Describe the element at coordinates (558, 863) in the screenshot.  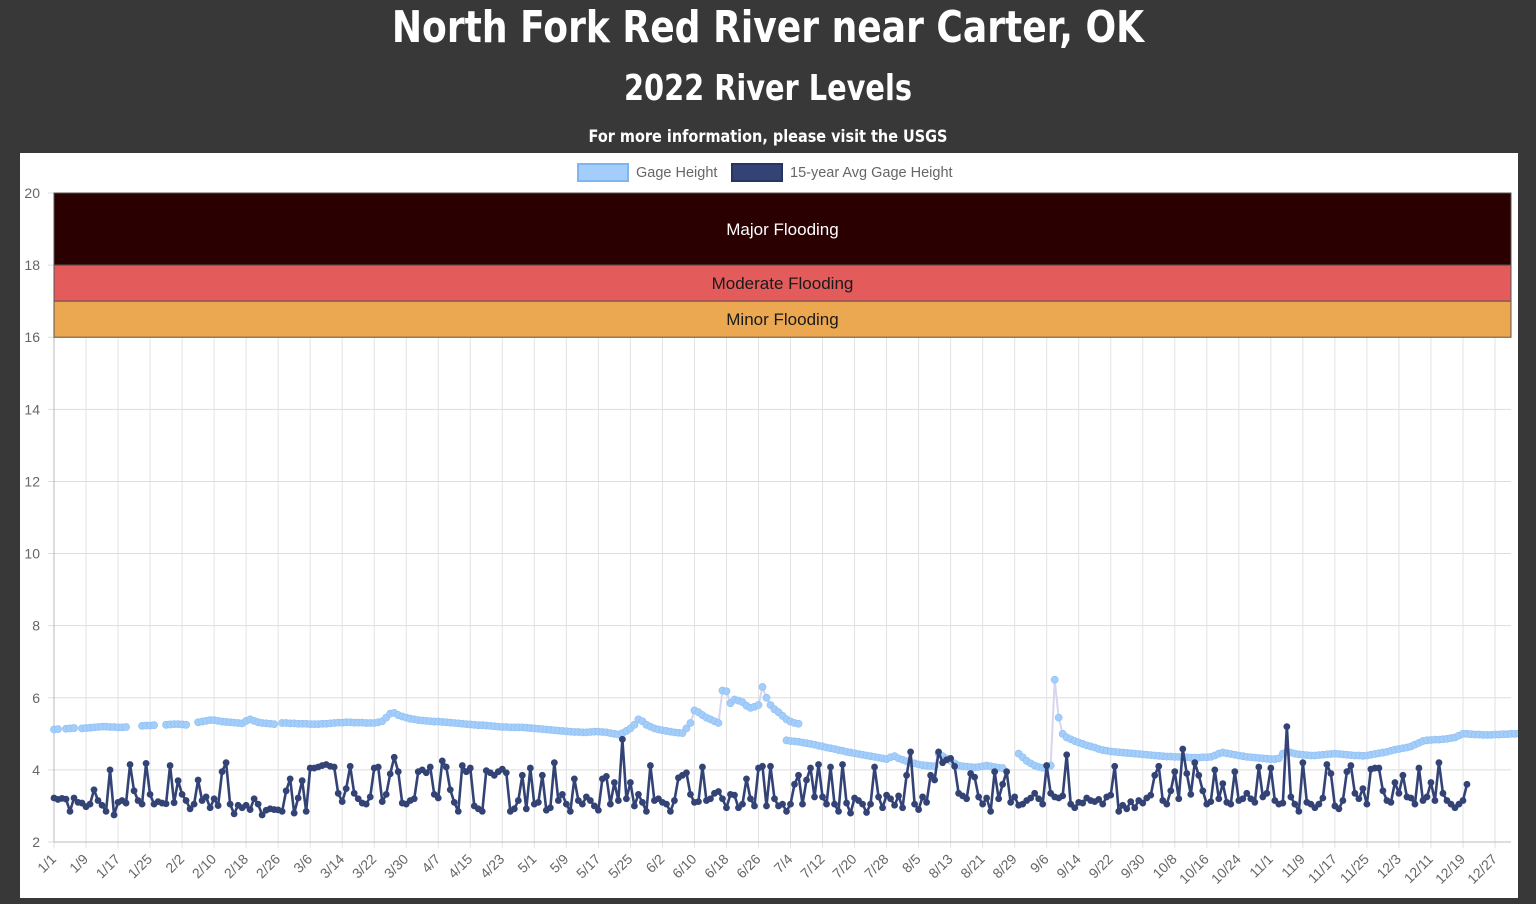
I see `x-tick-label: 5/9` at that location.